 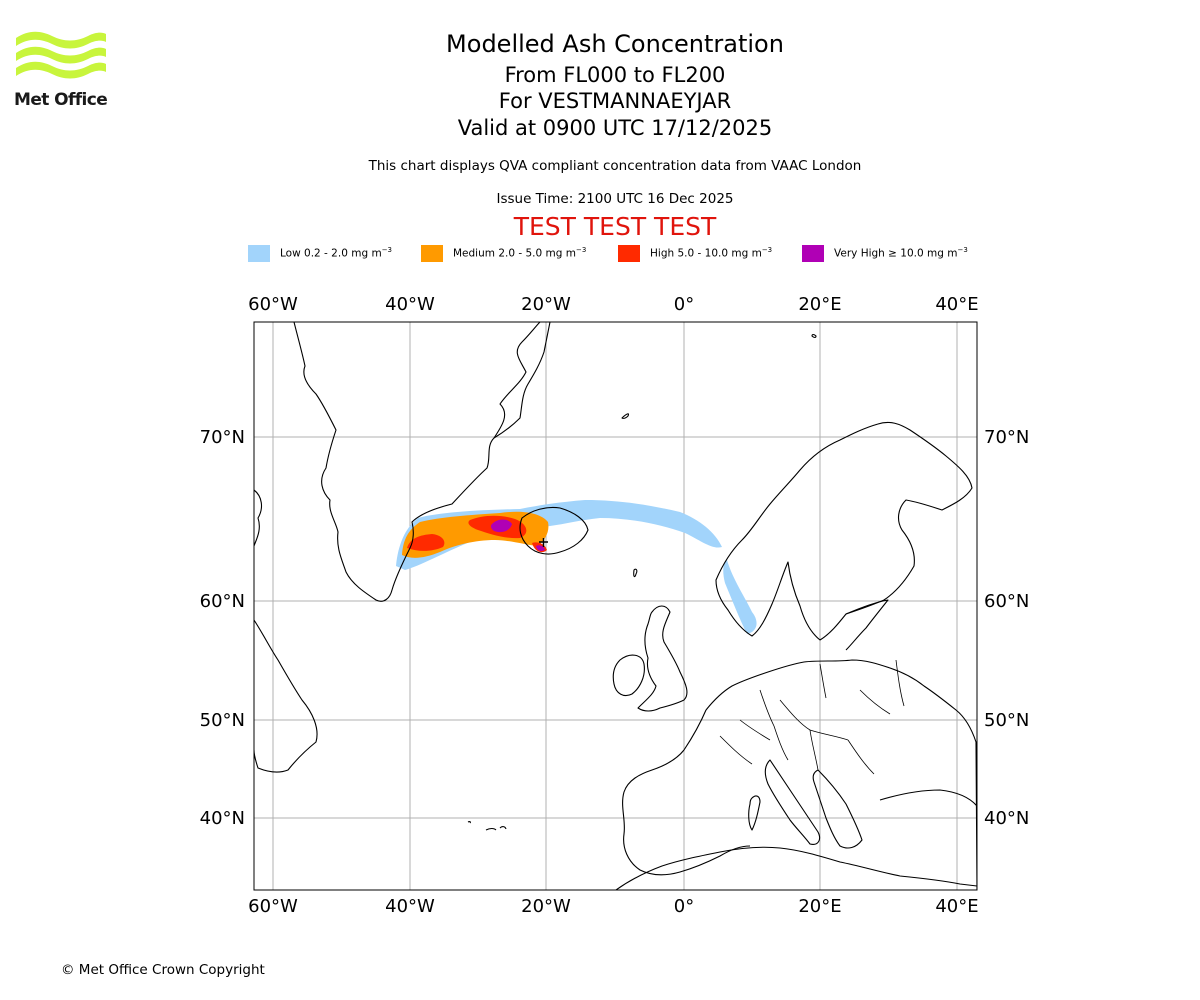 What do you see at coordinates (956, 304) in the screenshot?
I see `lon-label-top-40e: 40°E` at bounding box center [956, 304].